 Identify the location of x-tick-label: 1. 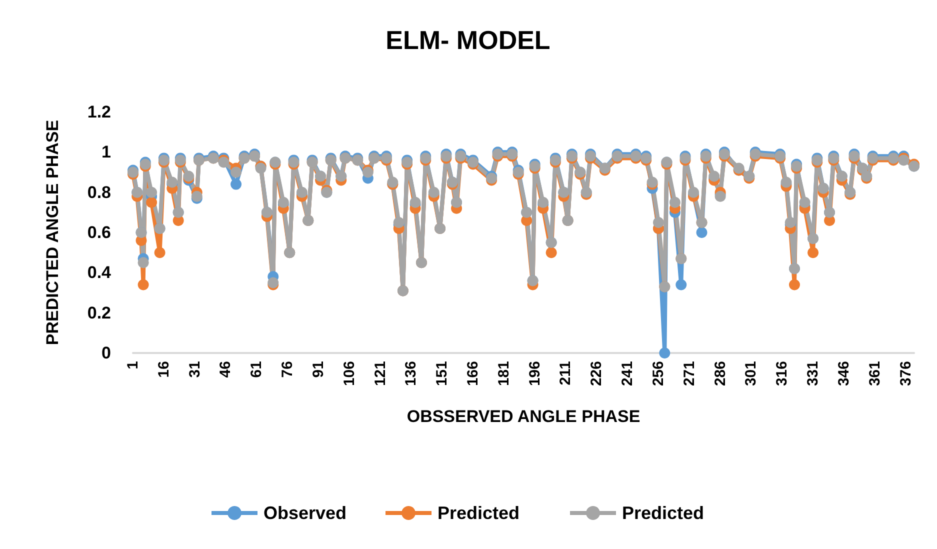
(133, 365).